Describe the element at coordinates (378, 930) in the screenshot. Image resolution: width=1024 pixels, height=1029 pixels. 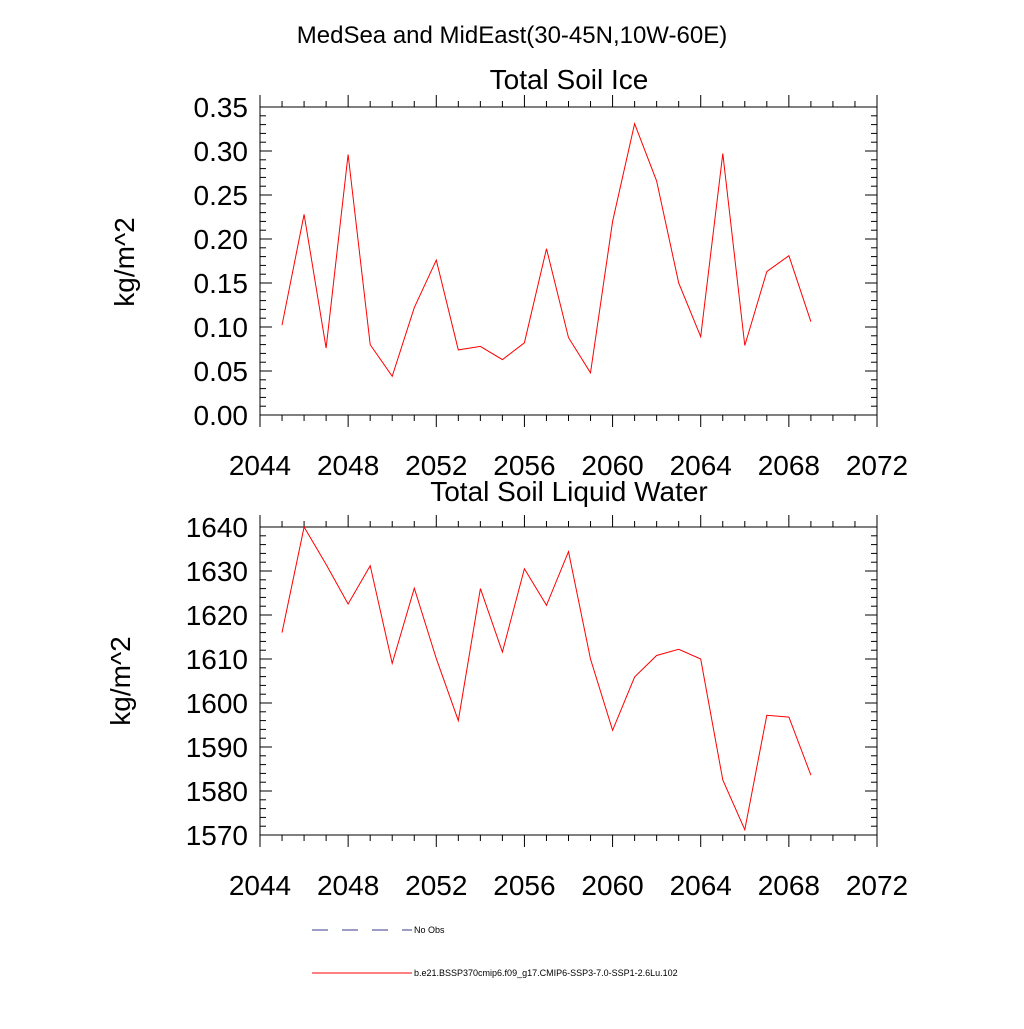
I see `legend-entry-no-obs: No Obs` at that location.